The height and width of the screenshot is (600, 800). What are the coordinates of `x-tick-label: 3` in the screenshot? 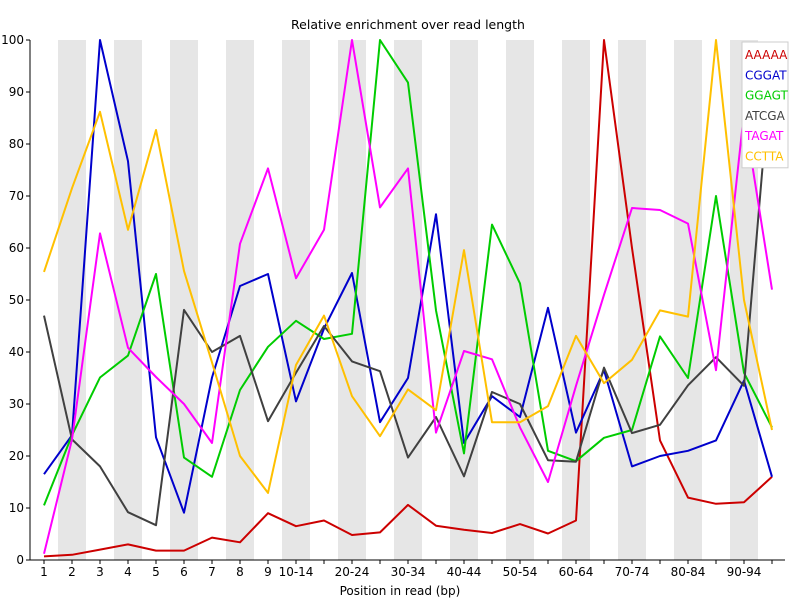 It's located at (100, 572).